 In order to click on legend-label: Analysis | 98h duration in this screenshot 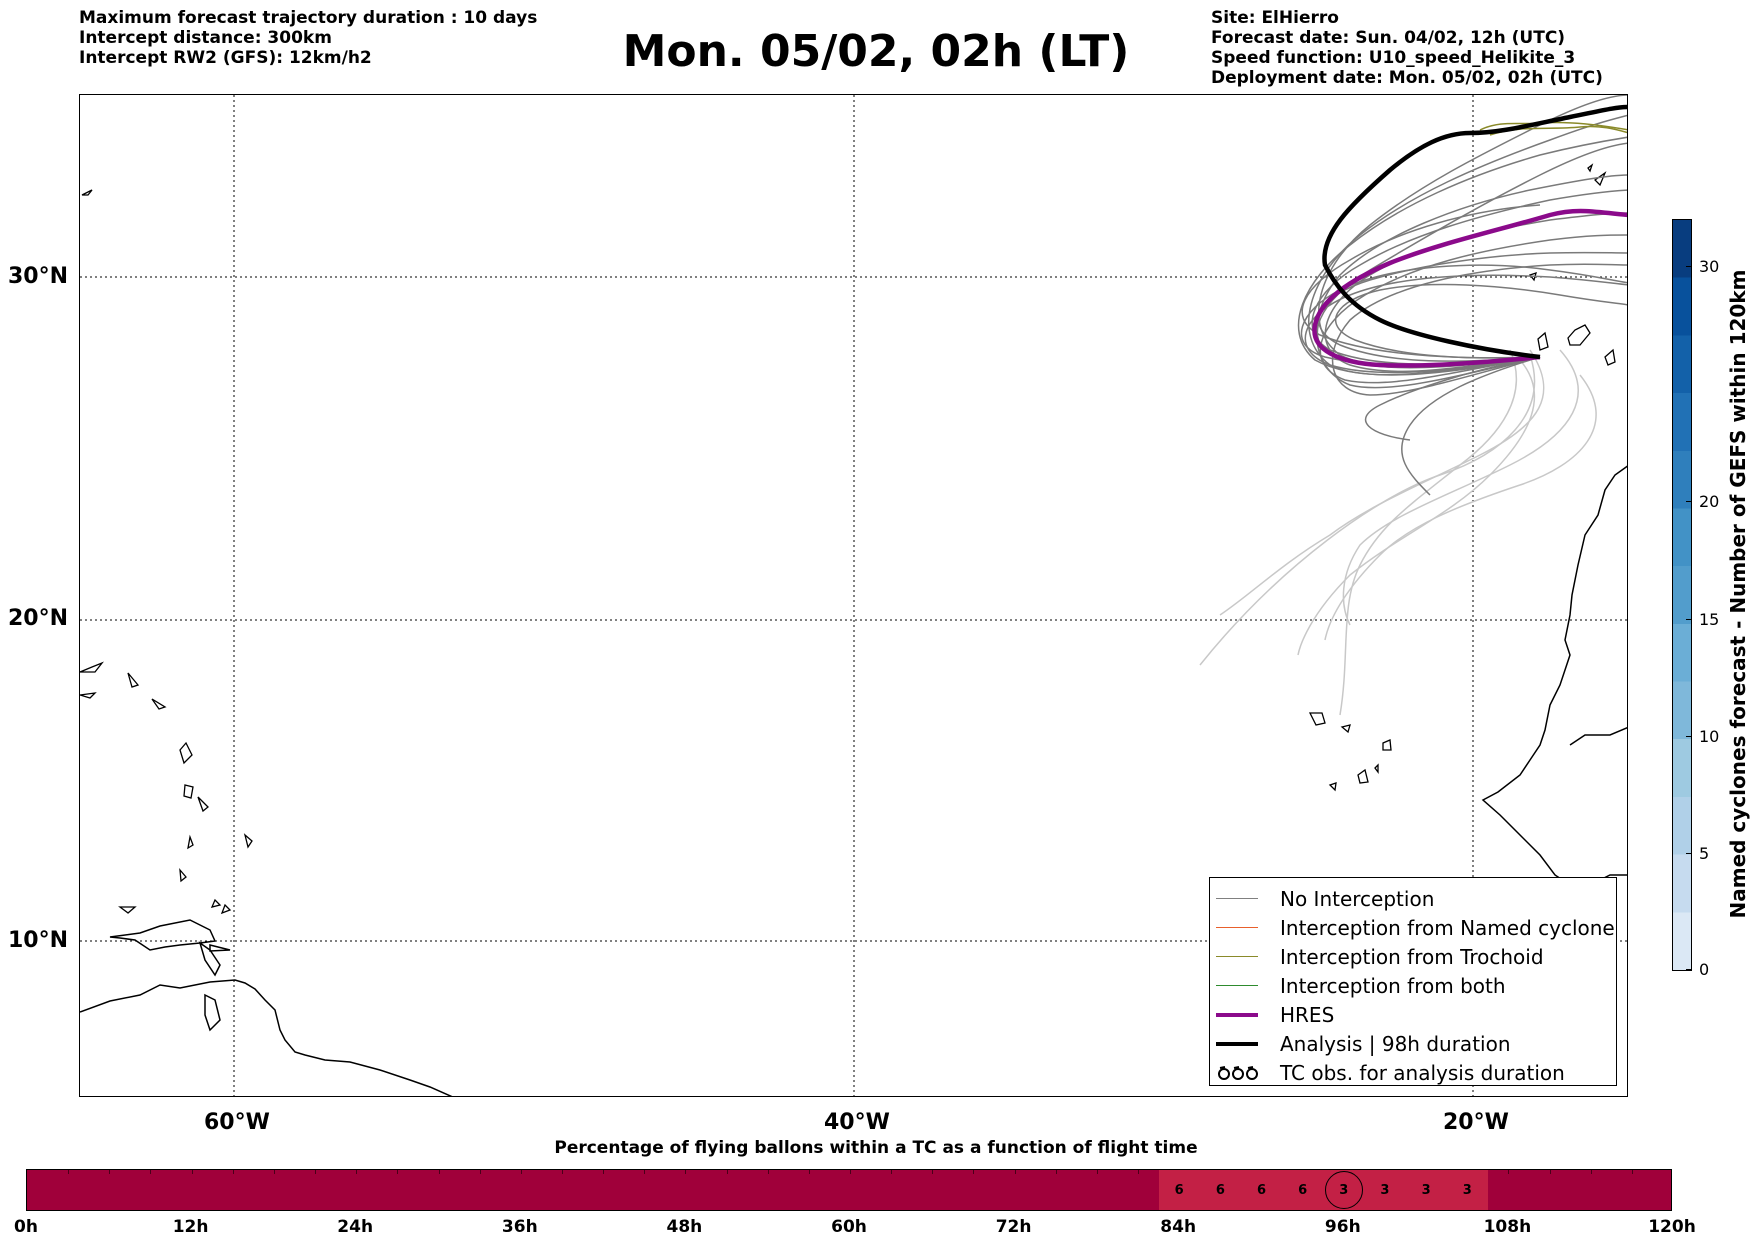, I will do `click(1395, 1043)`.